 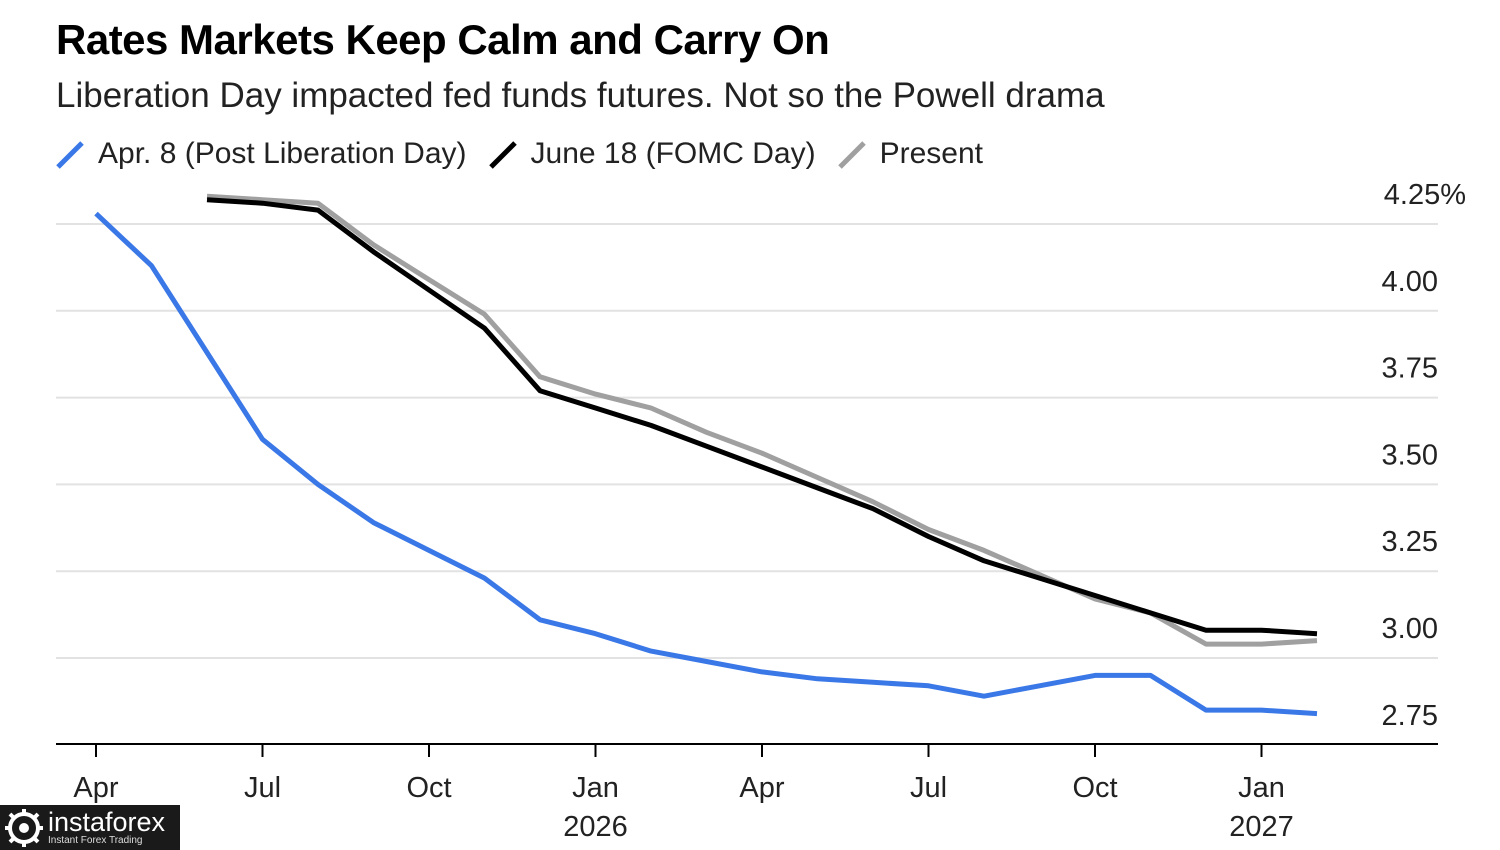 What do you see at coordinates (595, 827) in the screenshot?
I see `x-tick-year-label: 2026` at bounding box center [595, 827].